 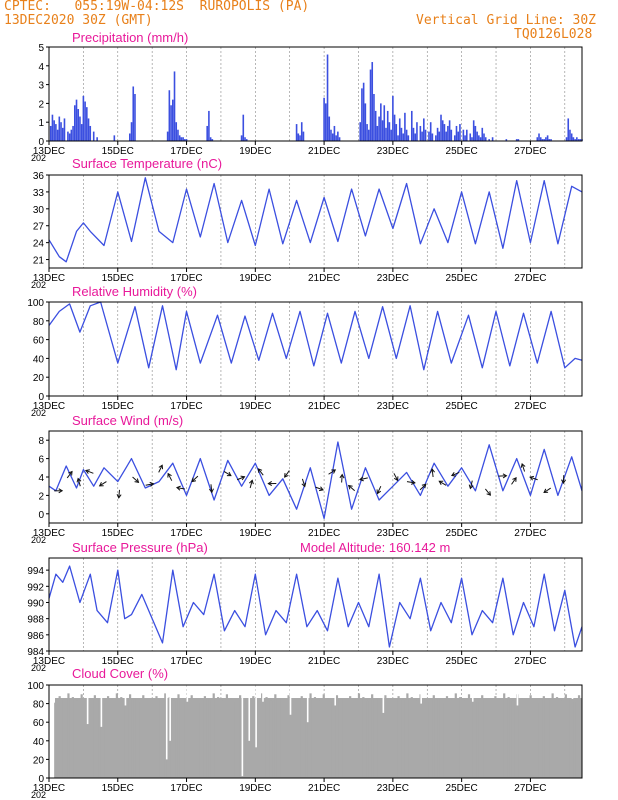 I want to click on pres-series-line, so click(x=315, y=606).